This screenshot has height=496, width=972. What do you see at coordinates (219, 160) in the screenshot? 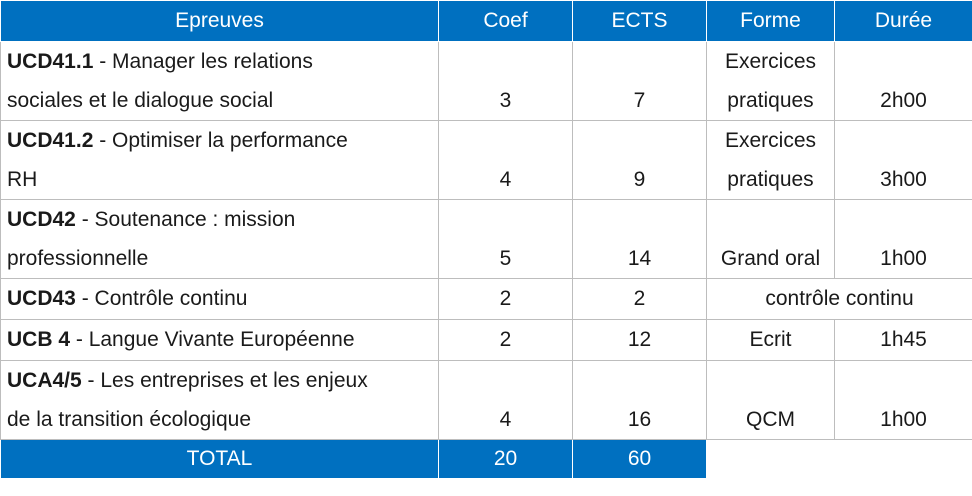
I see `epreuve-cell: UCD41.2 - Optimiser la performance RH` at bounding box center [219, 160].